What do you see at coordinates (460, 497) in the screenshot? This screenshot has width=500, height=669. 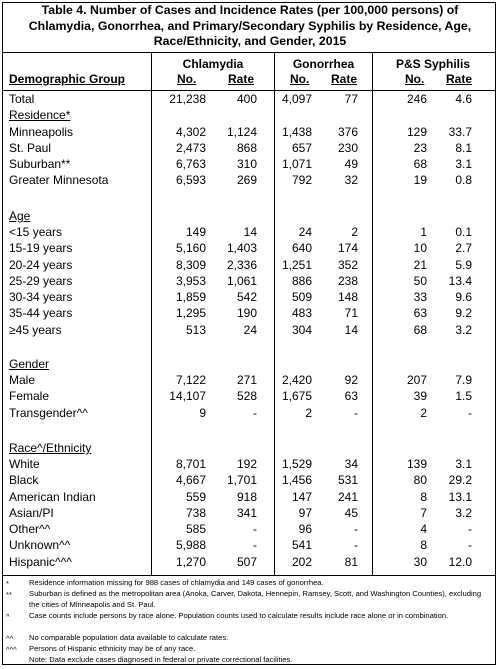 I see `cell-sy-rate: 13.1` at bounding box center [460, 497].